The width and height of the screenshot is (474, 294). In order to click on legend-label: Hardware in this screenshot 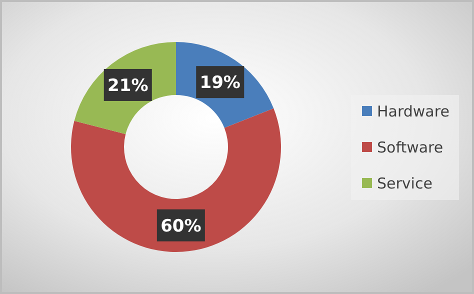, I will do `click(413, 111)`.